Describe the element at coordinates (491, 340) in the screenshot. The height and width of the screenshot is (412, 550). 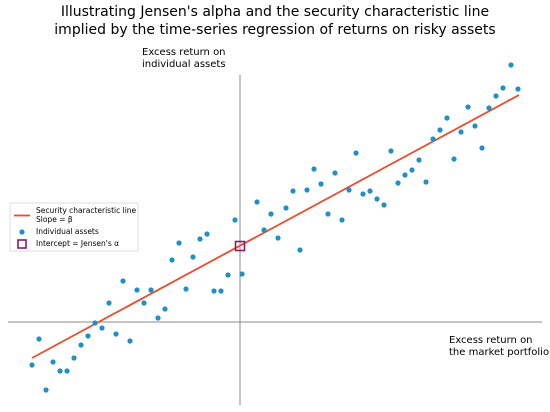
I see `x-axis-label: Excess return on` at that location.